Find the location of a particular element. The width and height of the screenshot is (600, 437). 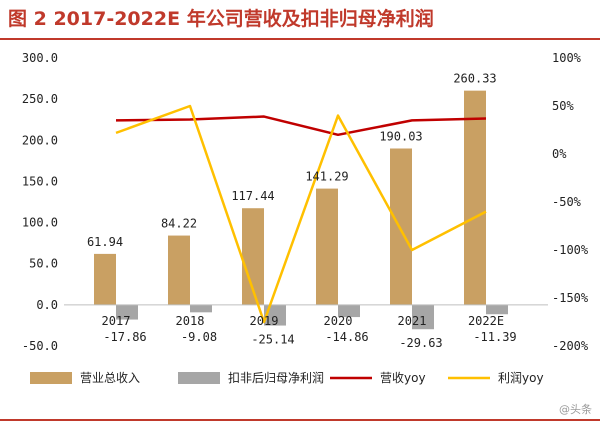

category-labels: 2017 2018 2019 2020 2021 2022E is located at coordinates (303, 321).